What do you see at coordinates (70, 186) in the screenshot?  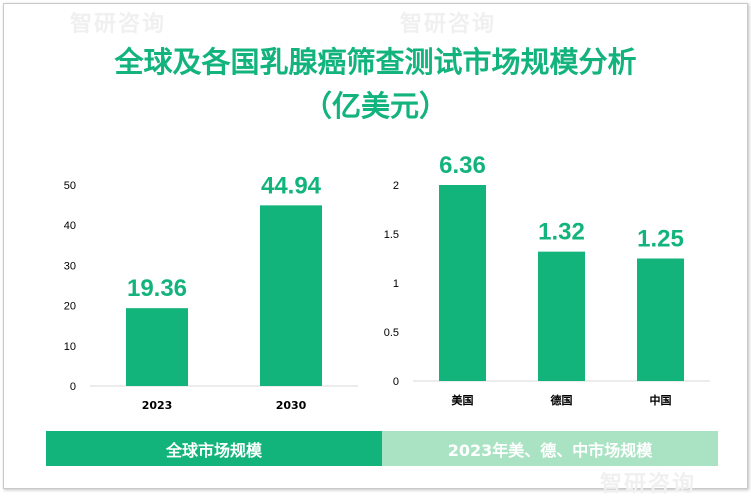 I see `y-tick-label: 50` at bounding box center [70, 186].